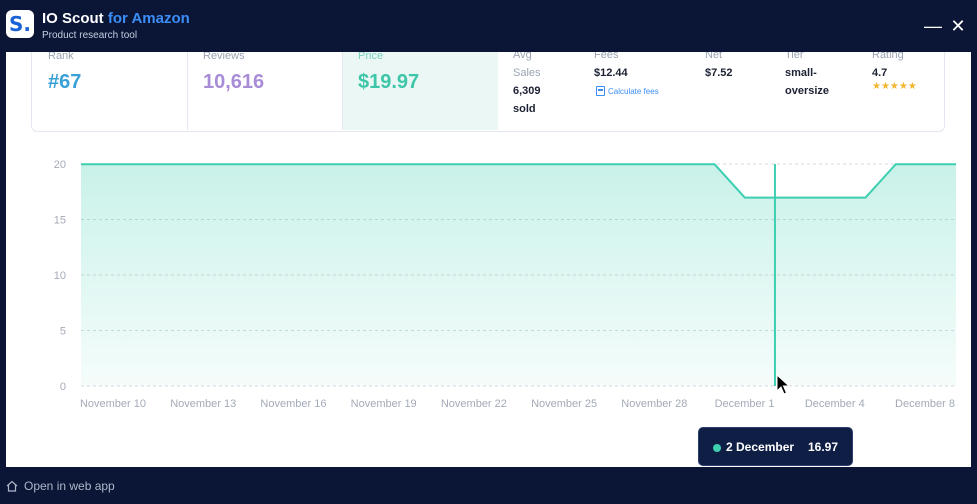  What do you see at coordinates (234, 82) in the screenshot?
I see `reviews-value: 10,616` at bounding box center [234, 82].